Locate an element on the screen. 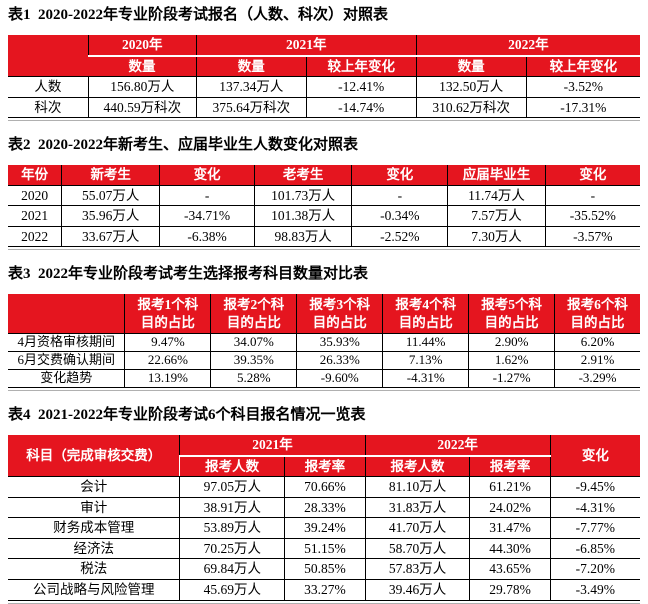  row-label: 变化趋势 is located at coordinates (66, 379).